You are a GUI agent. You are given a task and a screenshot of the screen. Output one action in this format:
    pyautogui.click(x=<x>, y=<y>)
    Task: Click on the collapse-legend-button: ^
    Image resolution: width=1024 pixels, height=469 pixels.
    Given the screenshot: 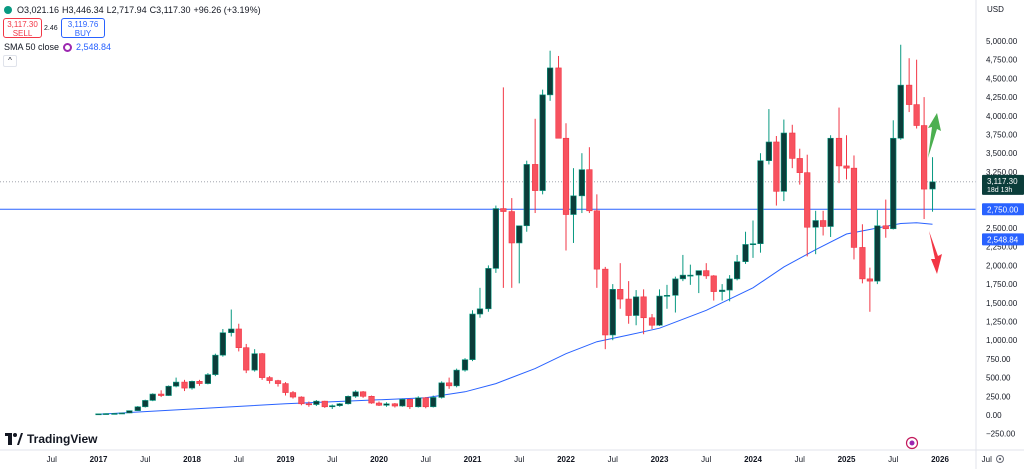 What is the action you would take?
    pyautogui.click(x=10, y=61)
    